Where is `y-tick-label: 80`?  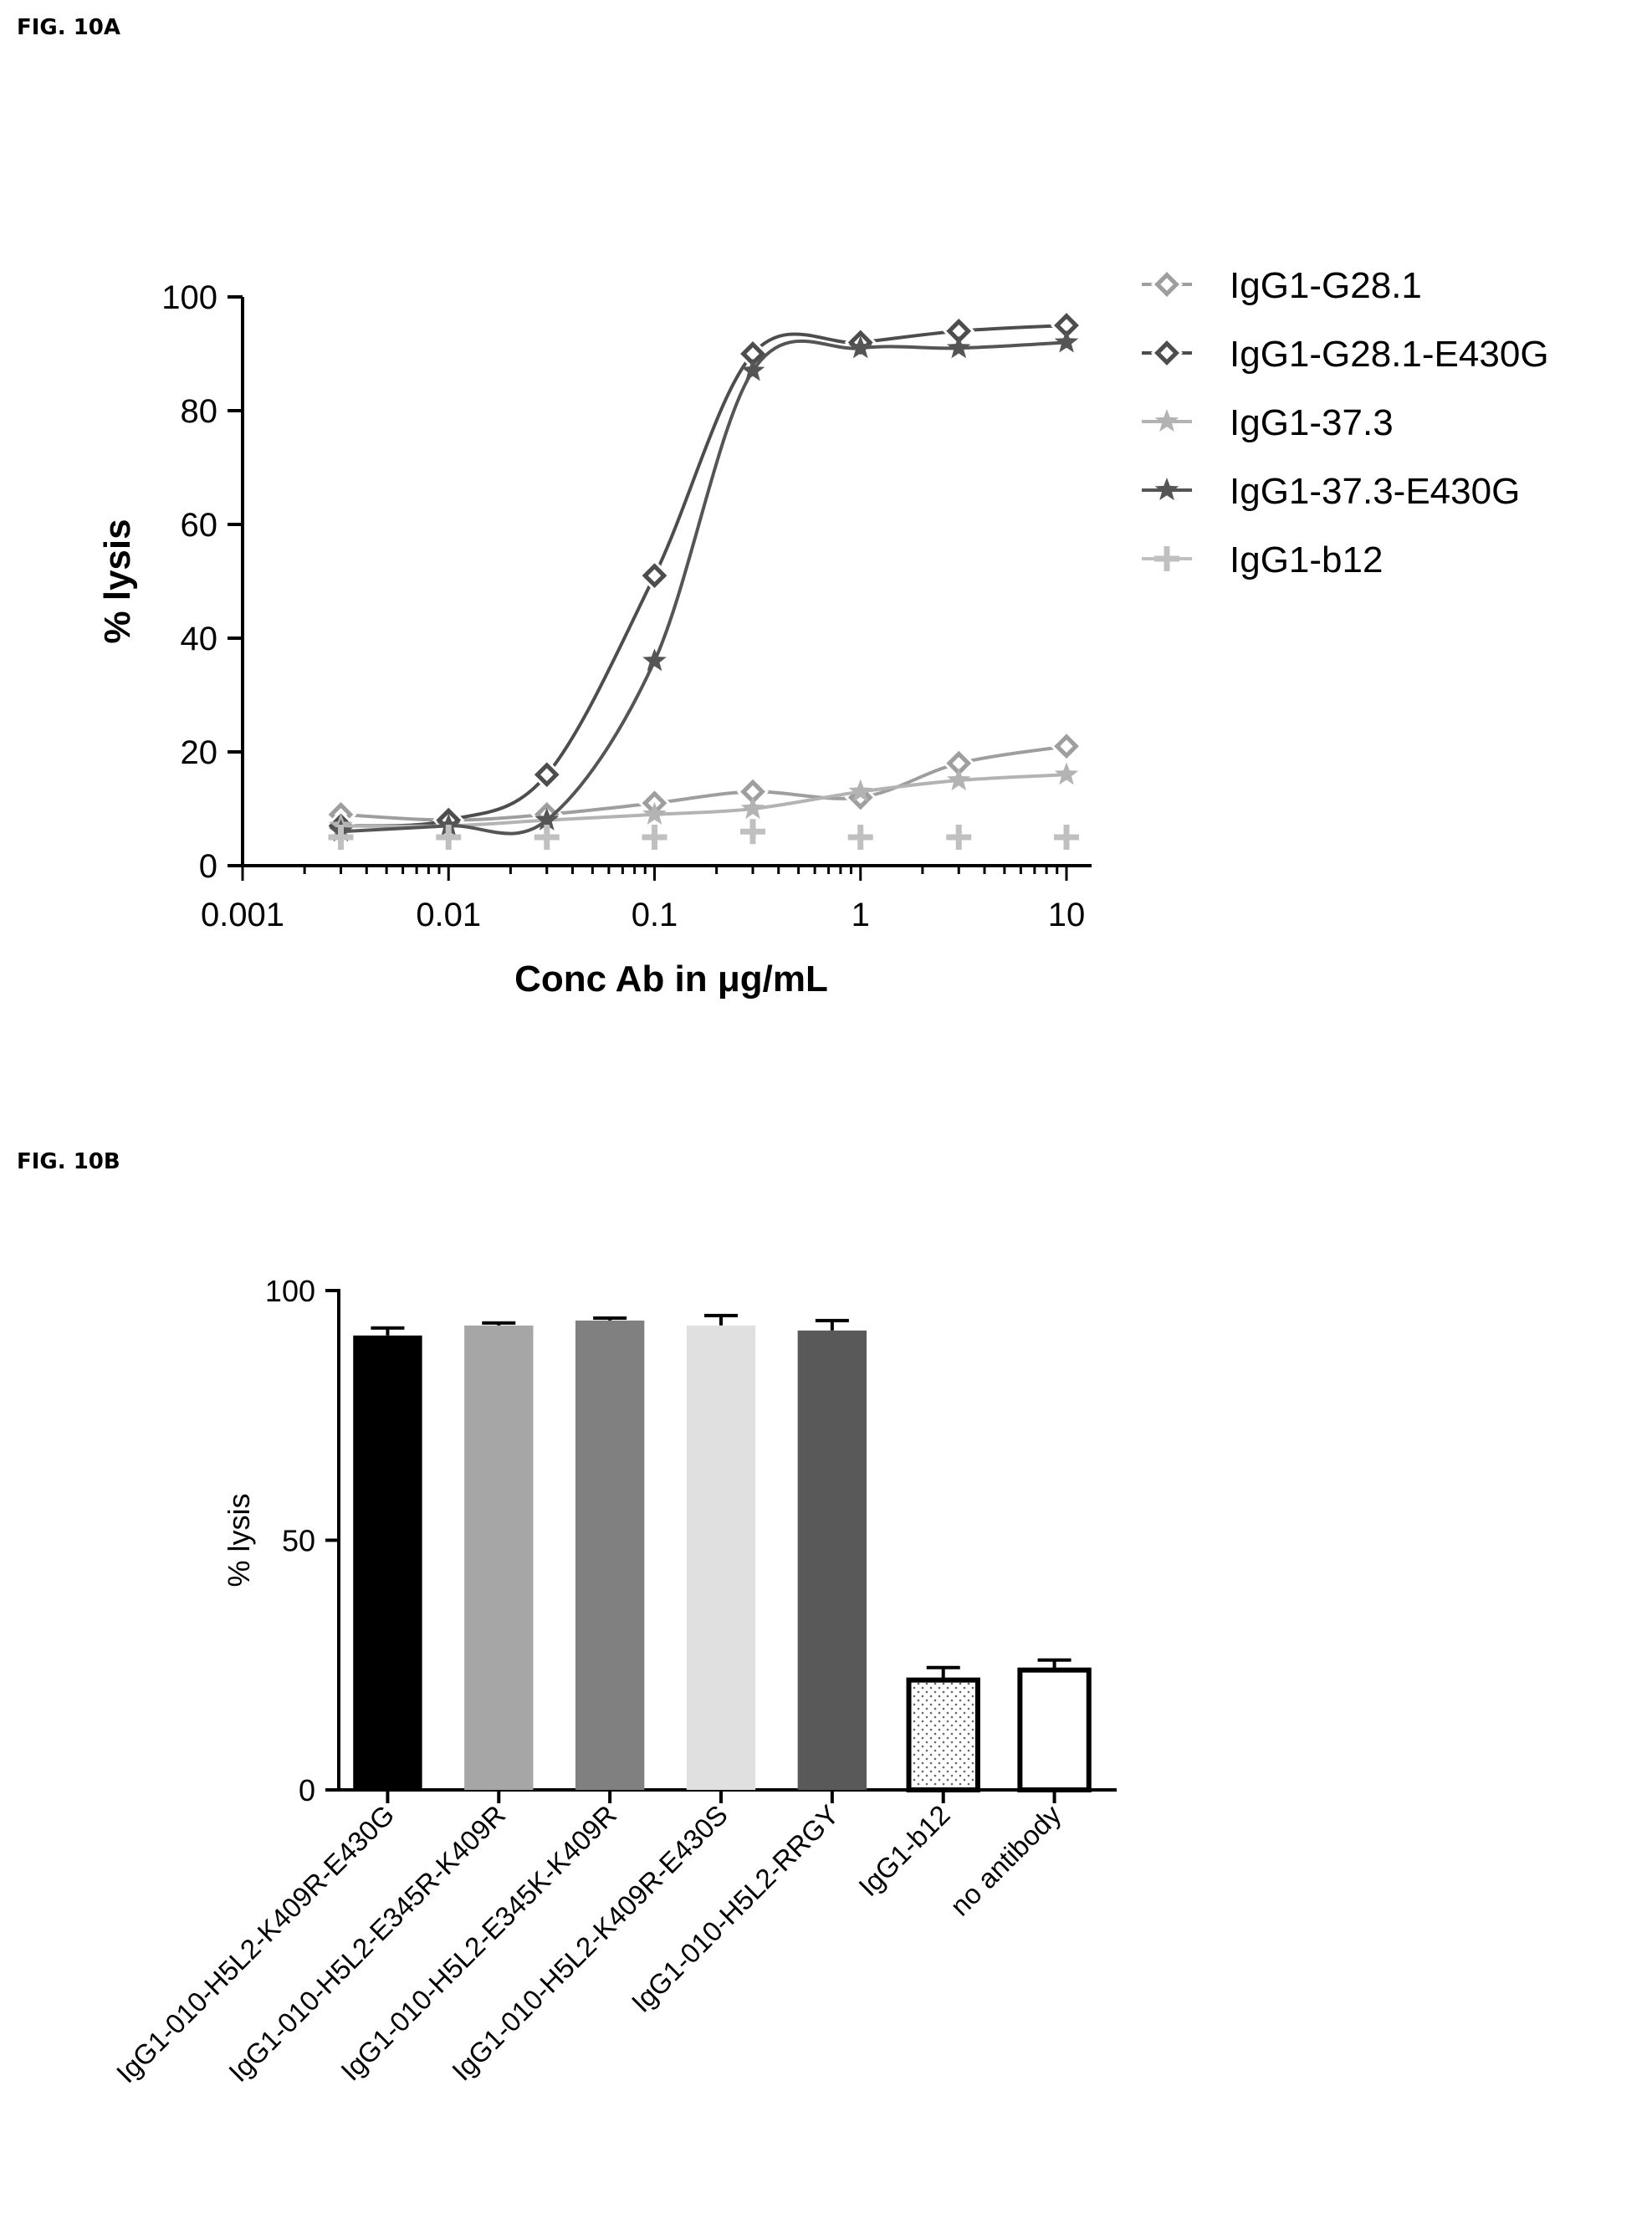
y-tick-label: 80 is located at coordinates (199, 411).